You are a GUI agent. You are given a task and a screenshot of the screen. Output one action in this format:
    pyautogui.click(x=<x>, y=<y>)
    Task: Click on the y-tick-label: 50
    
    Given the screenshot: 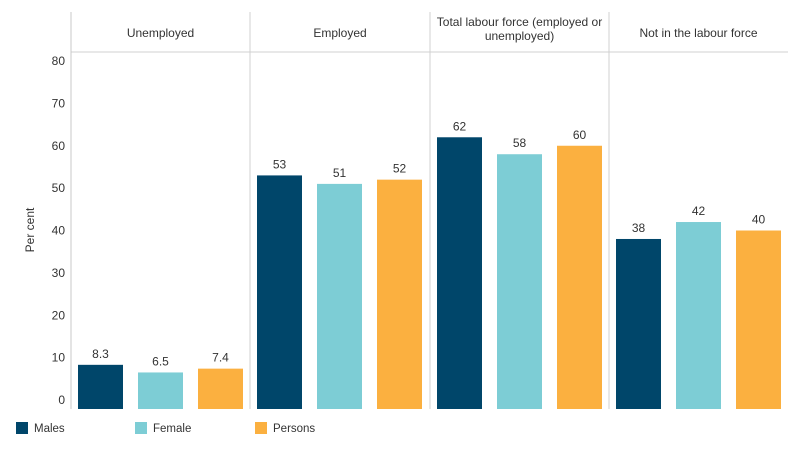 What is the action you would take?
    pyautogui.click(x=59, y=188)
    